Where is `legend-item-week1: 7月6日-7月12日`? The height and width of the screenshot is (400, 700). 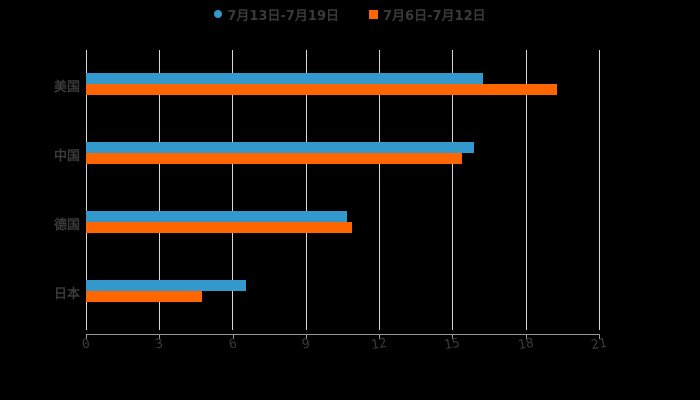 legend-item-week1: 7月6日-7月12日 is located at coordinates (427, 14).